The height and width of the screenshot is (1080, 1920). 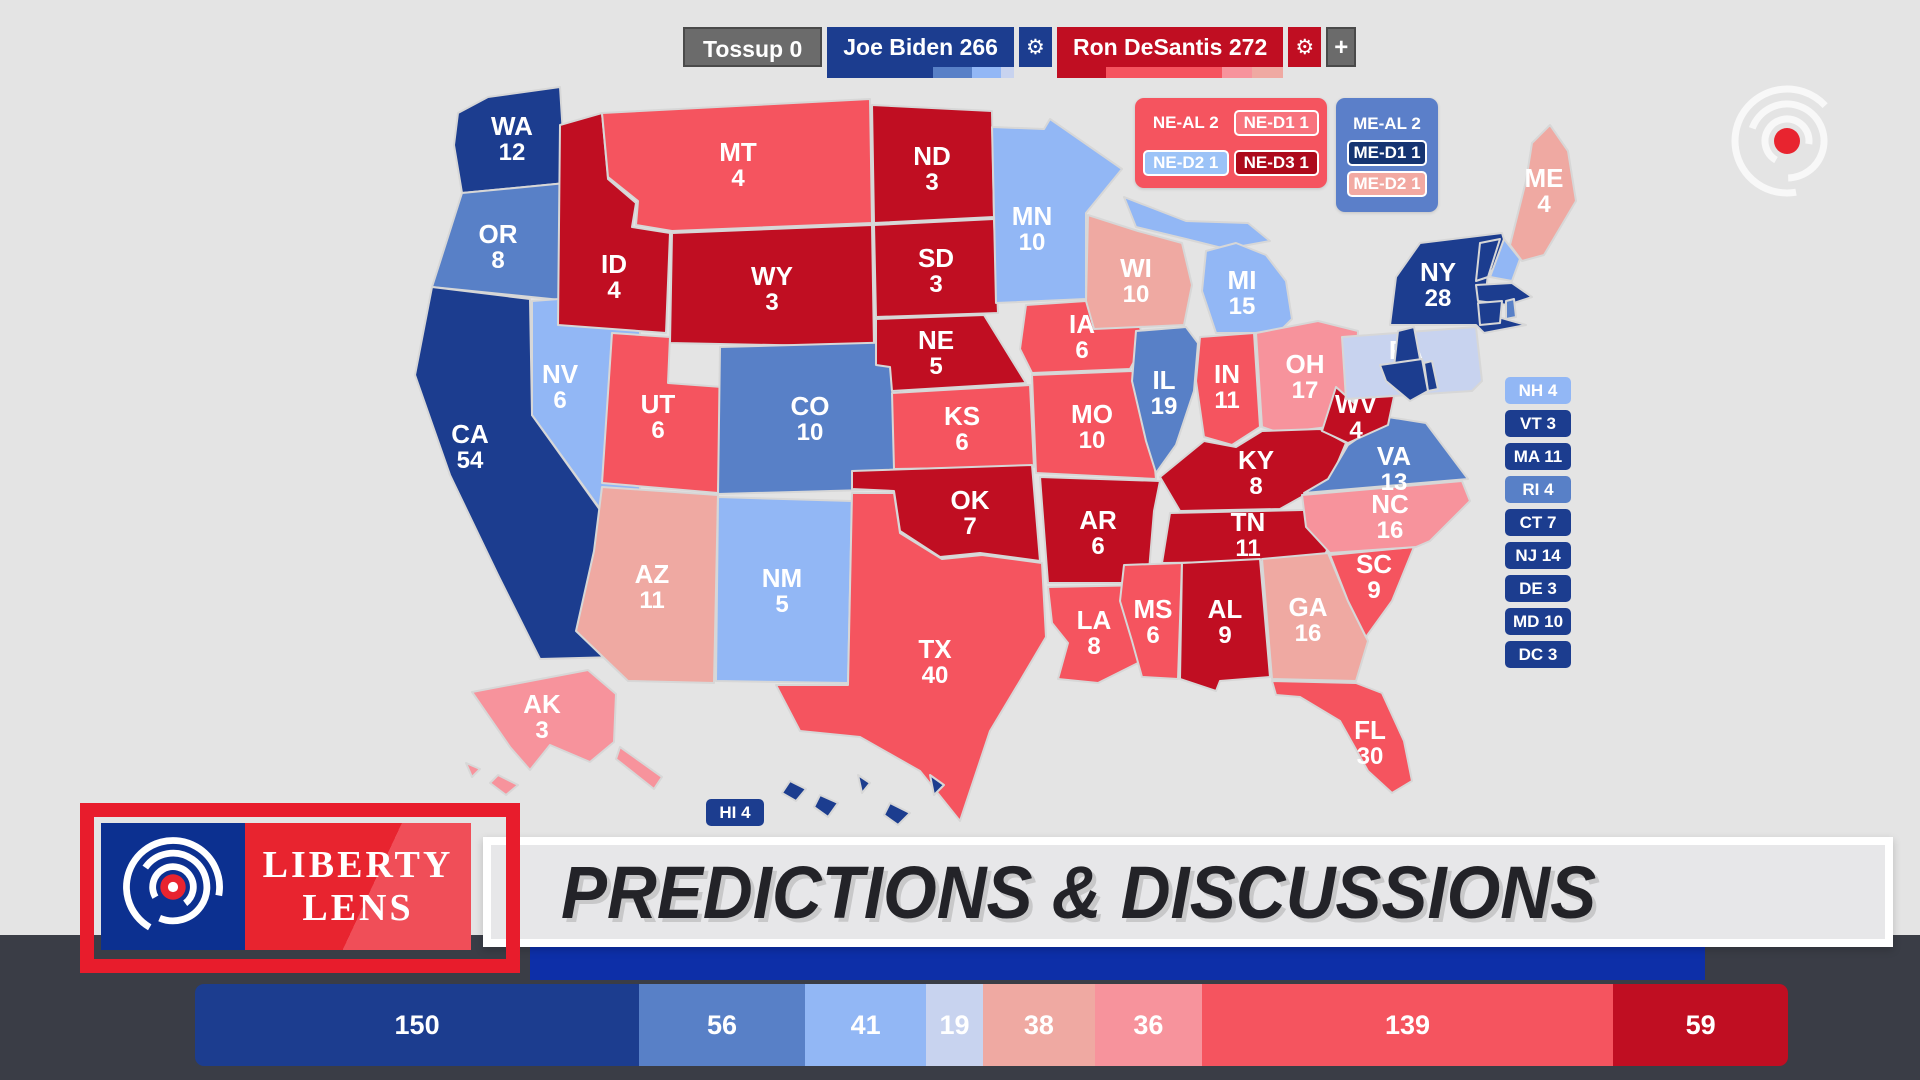 What do you see at coordinates (737, 165) in the screenshot?
I see `state-mt` at bounding box center [737, 165].